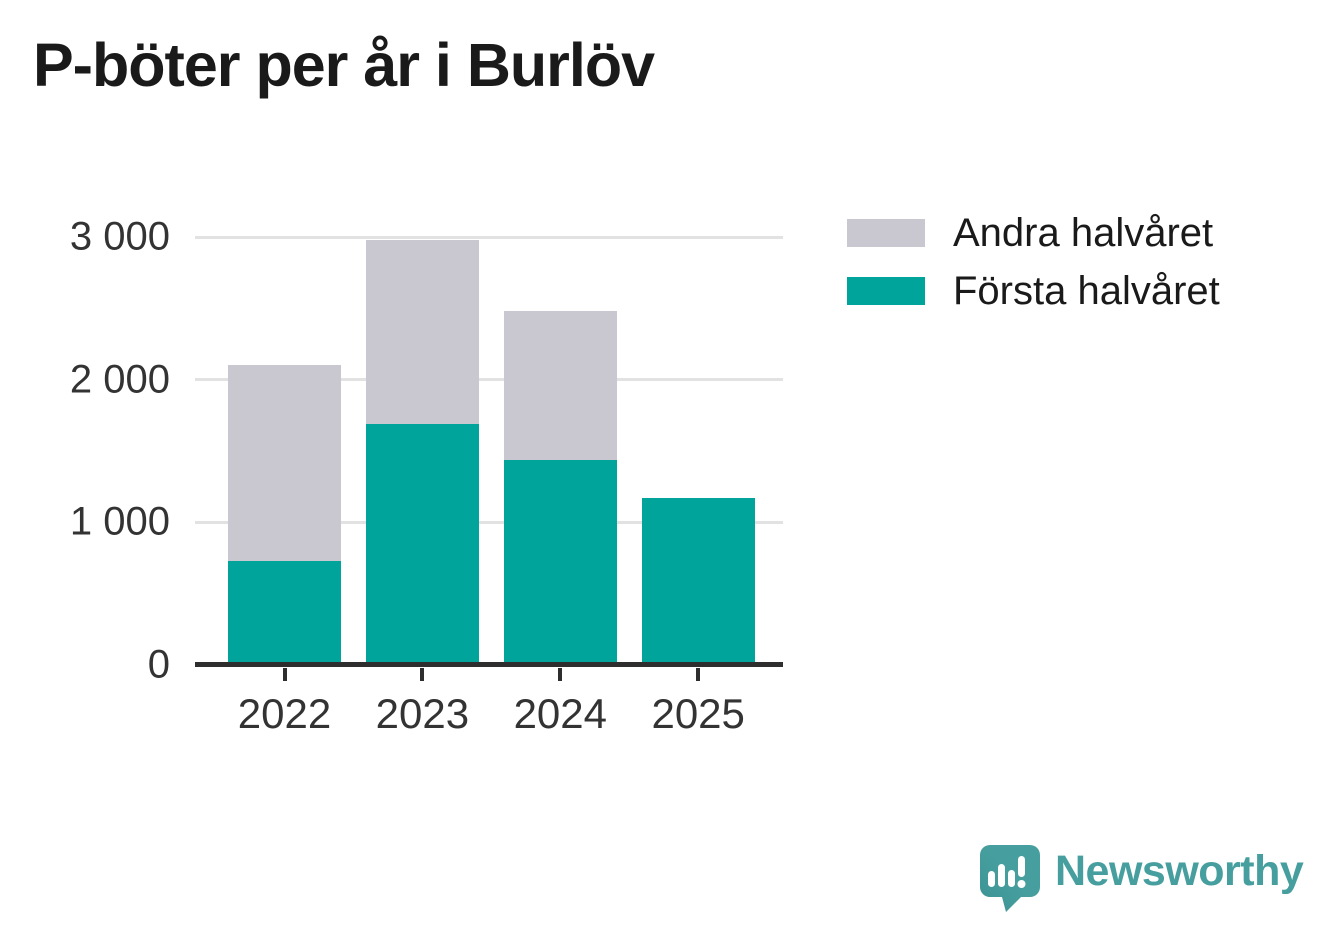 The height and width of the screenshot is (939, 1322). What do you see at coordinates (119, 236) in the screenshot?
I see `y-axis-tick-label: 3 000` at bounding box center [119, 236].